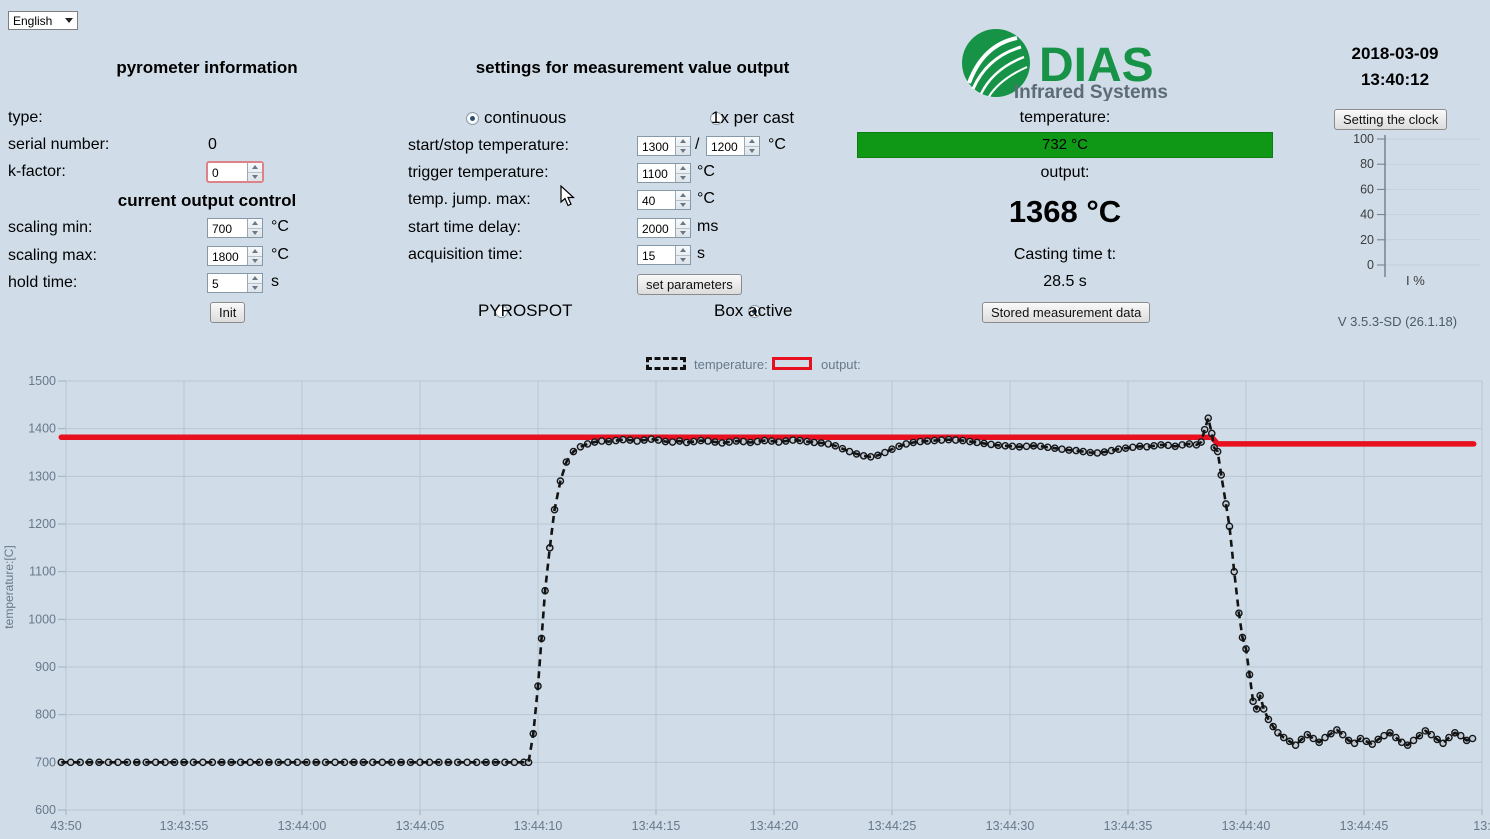 This screenshot has height=839, width=1490. What do you see at coordinates (50, 227) in the screenshot?
I see `scaling-min-label: scaling min:` at bounding box center [50, 227].